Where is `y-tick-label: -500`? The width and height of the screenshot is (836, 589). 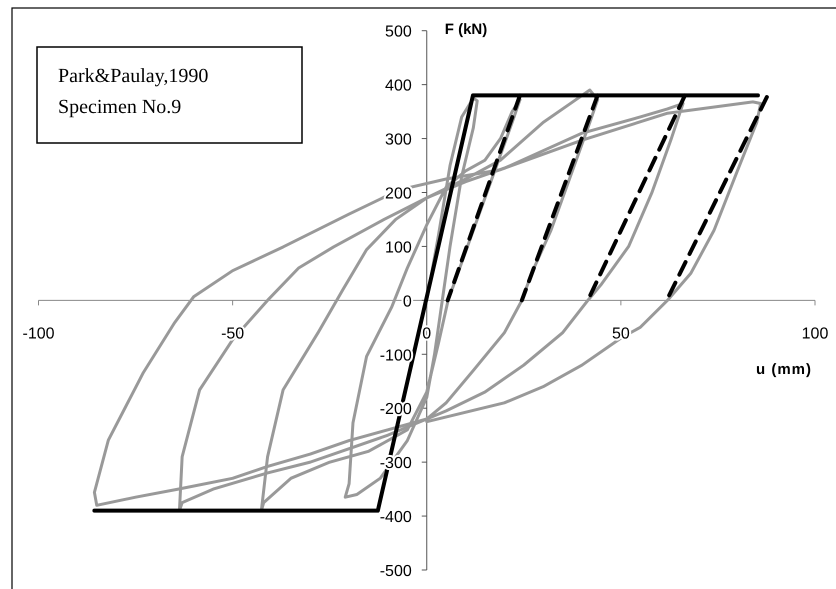
y-tick-label: -500 is located at coordinates (396, 571).